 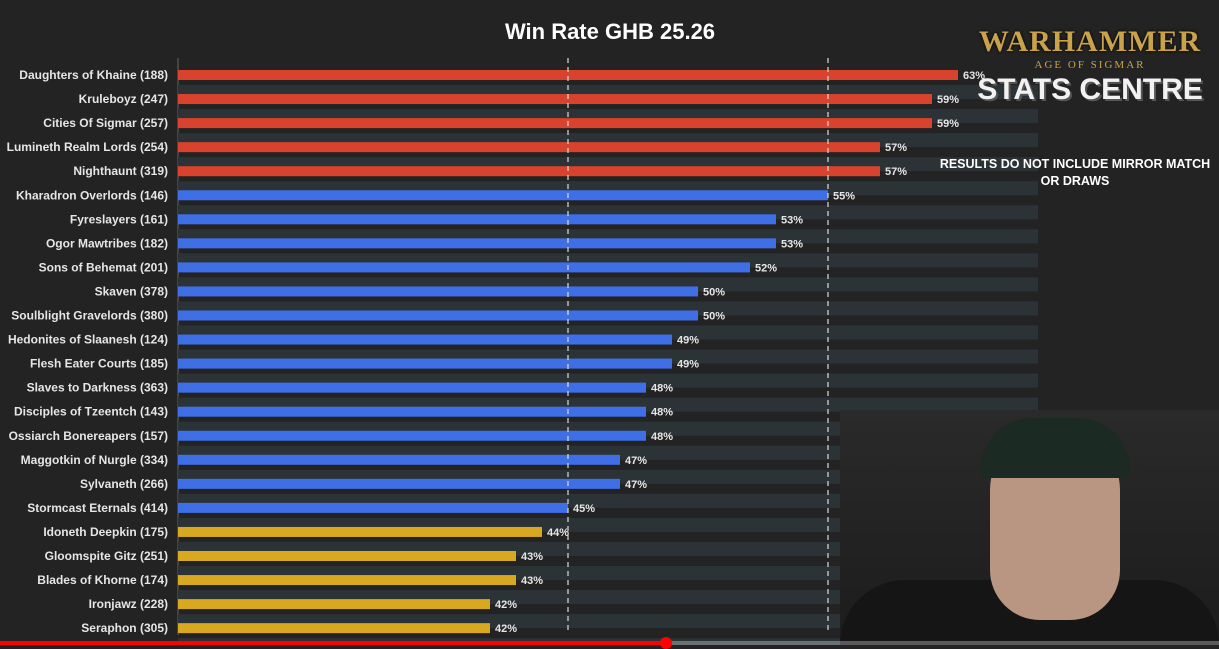 What do you see at coordinates (123, 99) in the screenshot?
I see `category-label: Kruleboyz (247)` at bounding box center [123, 99].